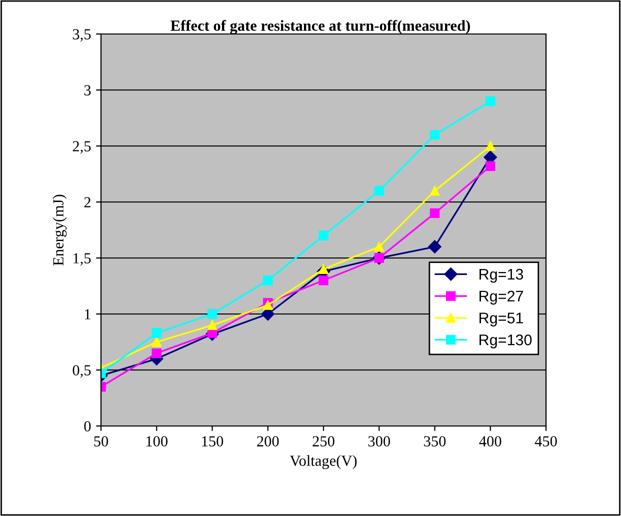  What do you see at coordinates (490, 441) in the screenshot?
I see `x-tick-label: 400` at bounding box center [490, 441].